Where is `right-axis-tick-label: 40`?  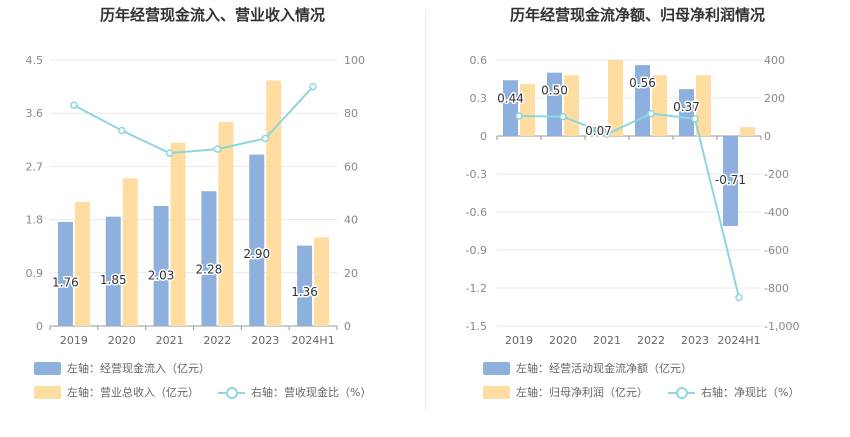 right-axis-tick-label: 40 is located at coordinates (351, 220).